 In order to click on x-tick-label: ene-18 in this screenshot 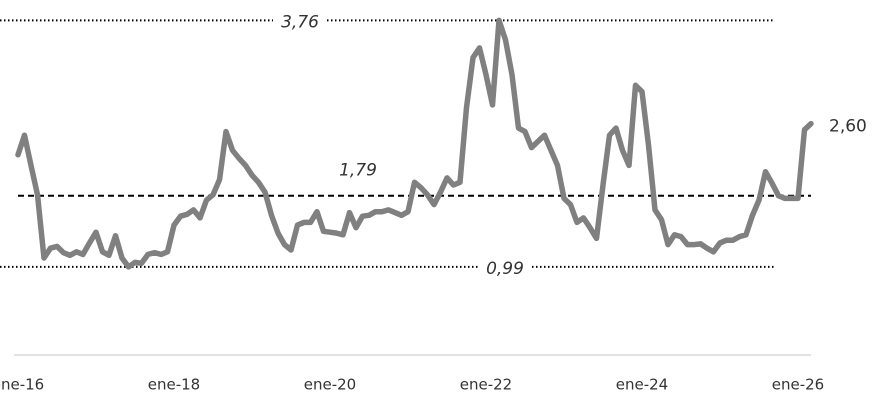, I will do `click(174, 385)`.